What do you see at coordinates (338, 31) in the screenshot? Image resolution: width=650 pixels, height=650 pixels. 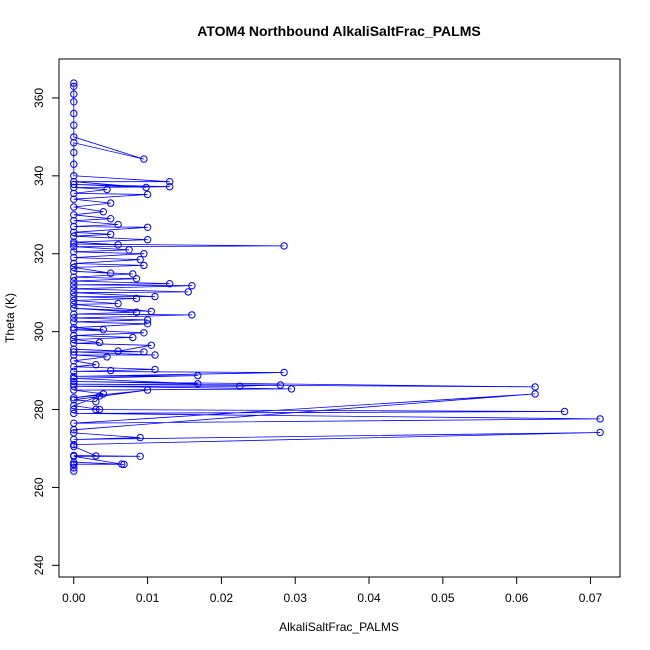 I see `chart-title: ATOM4 Northbound AlkaliSaltFrac_PALMS` at bounding box center [338, 31].